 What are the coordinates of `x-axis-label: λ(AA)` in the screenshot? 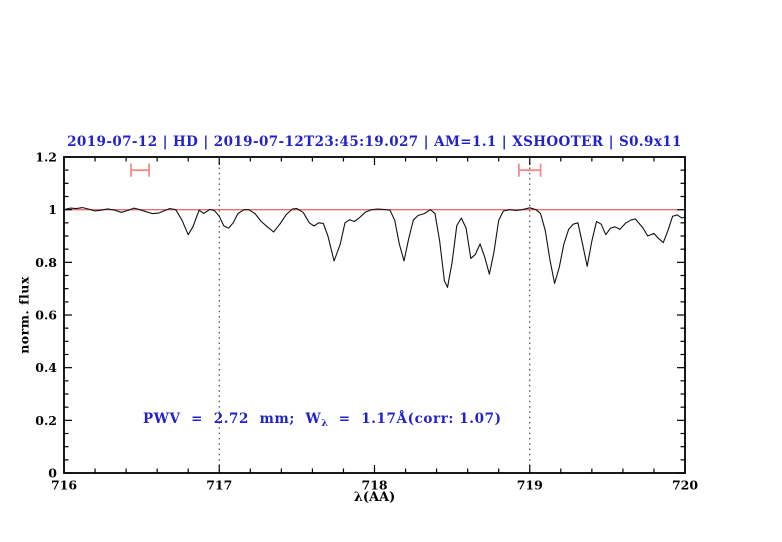 It's located at (374, 497).